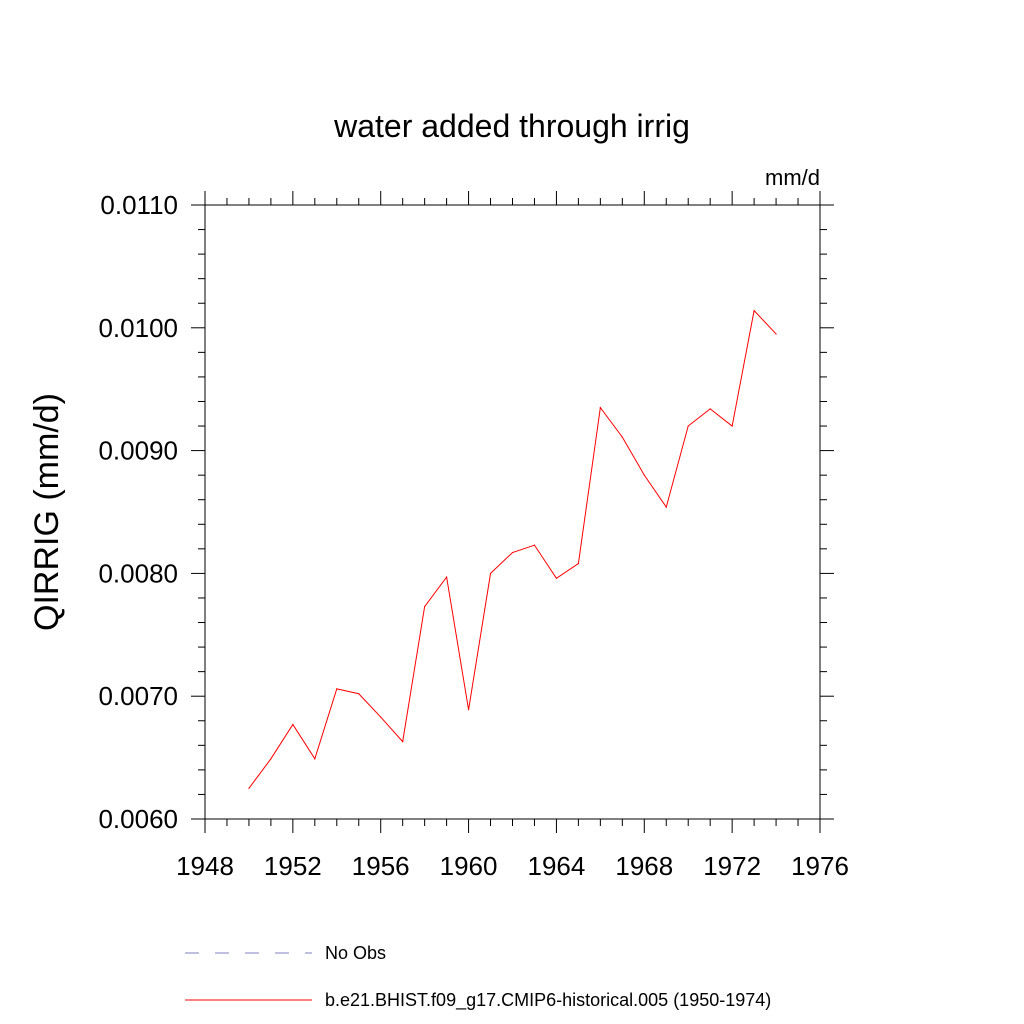 Image resolution: width=1024 pixels, height=1024 pixels. What do you see at coordinates (644, 866) in the screenshot?
I see `x-tick-label: 1968` at bounding box center [644, 866].